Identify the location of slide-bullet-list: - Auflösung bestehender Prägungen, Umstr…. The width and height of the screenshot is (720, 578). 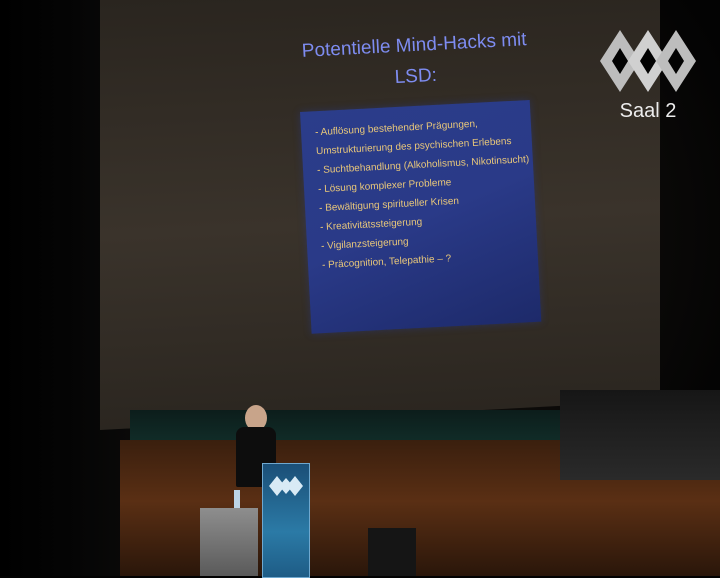
(419, 188).